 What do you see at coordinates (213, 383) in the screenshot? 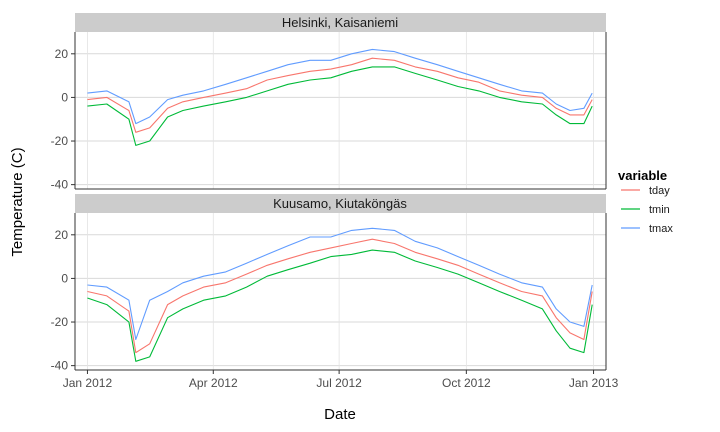
I see `x-tick-label: Apr 2012` at bounding box center [213, 383].